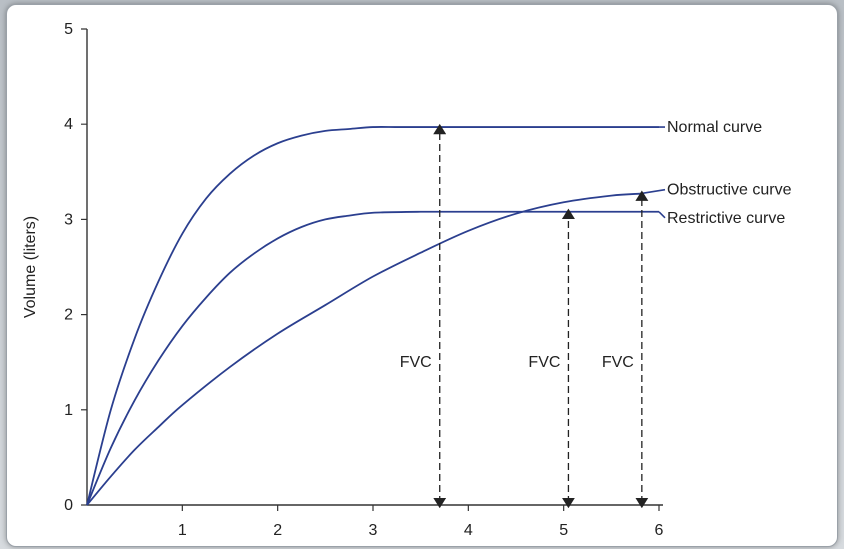  What do you see at coordinates (68, 505) in the screenshot?
I see `y-tick-label: 0` at bounding box center [68, 505].